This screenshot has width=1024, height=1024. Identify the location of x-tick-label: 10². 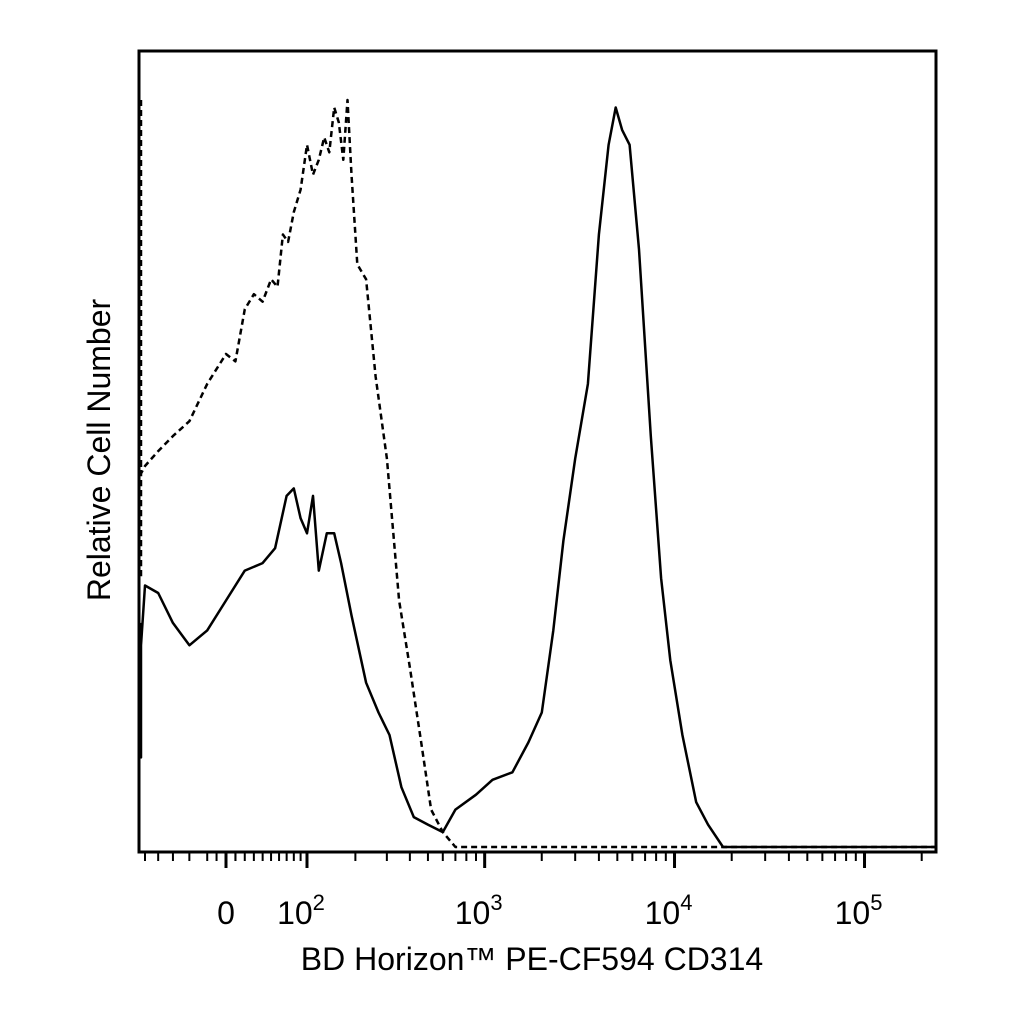
(301, 910).